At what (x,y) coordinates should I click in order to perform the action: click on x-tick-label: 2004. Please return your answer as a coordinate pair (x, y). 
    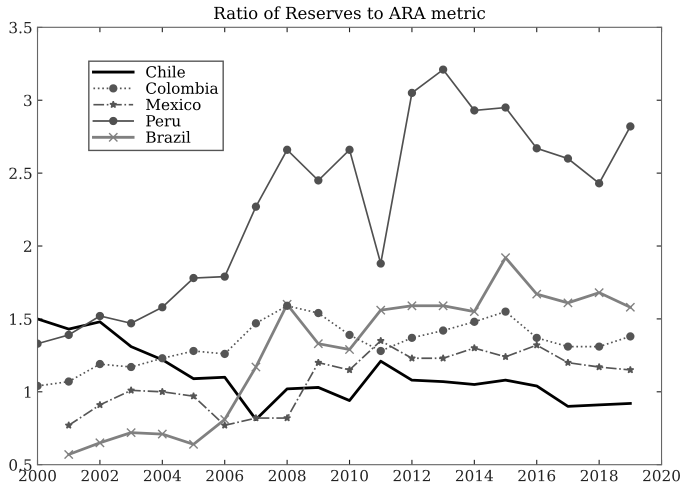
    Looking at the image, I should click on (162, 476).